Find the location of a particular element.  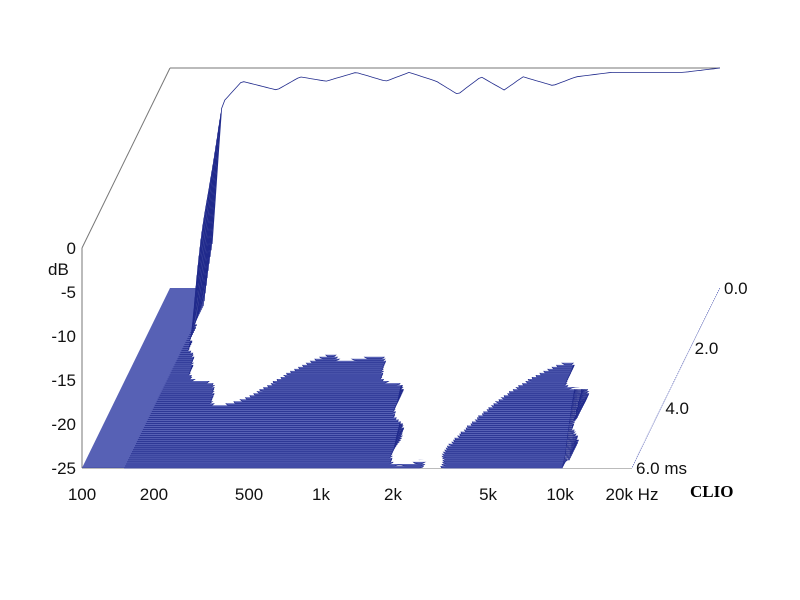

x-tick-label: 1k is located at coordinates (321, 494).